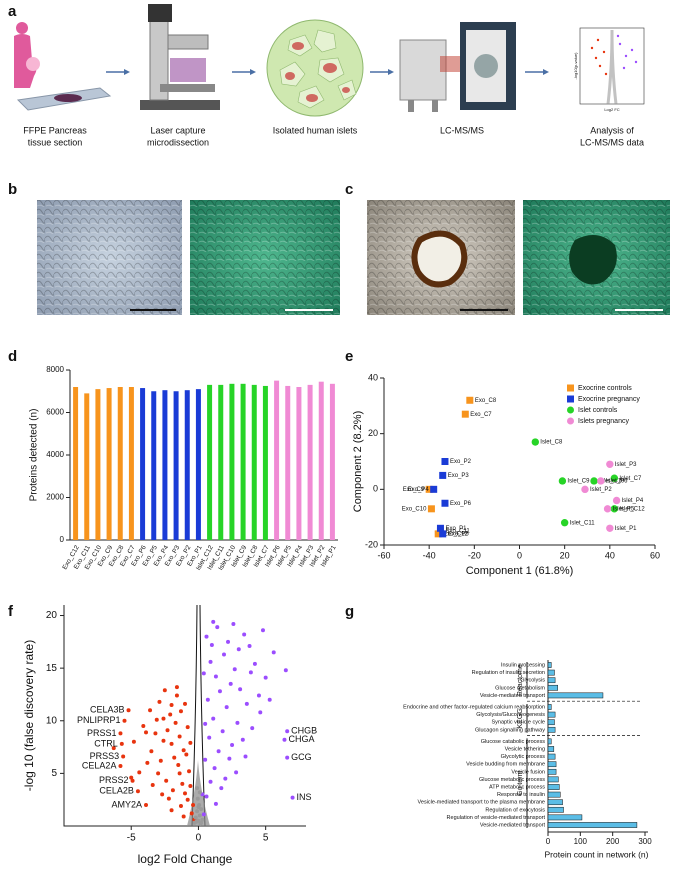 The width and height of the screenshot is (685, 870). What do you see at coordinates (583, 523) in the screenshot?
I see `point-label: Islet_C11` at bounding box center [583, 523].